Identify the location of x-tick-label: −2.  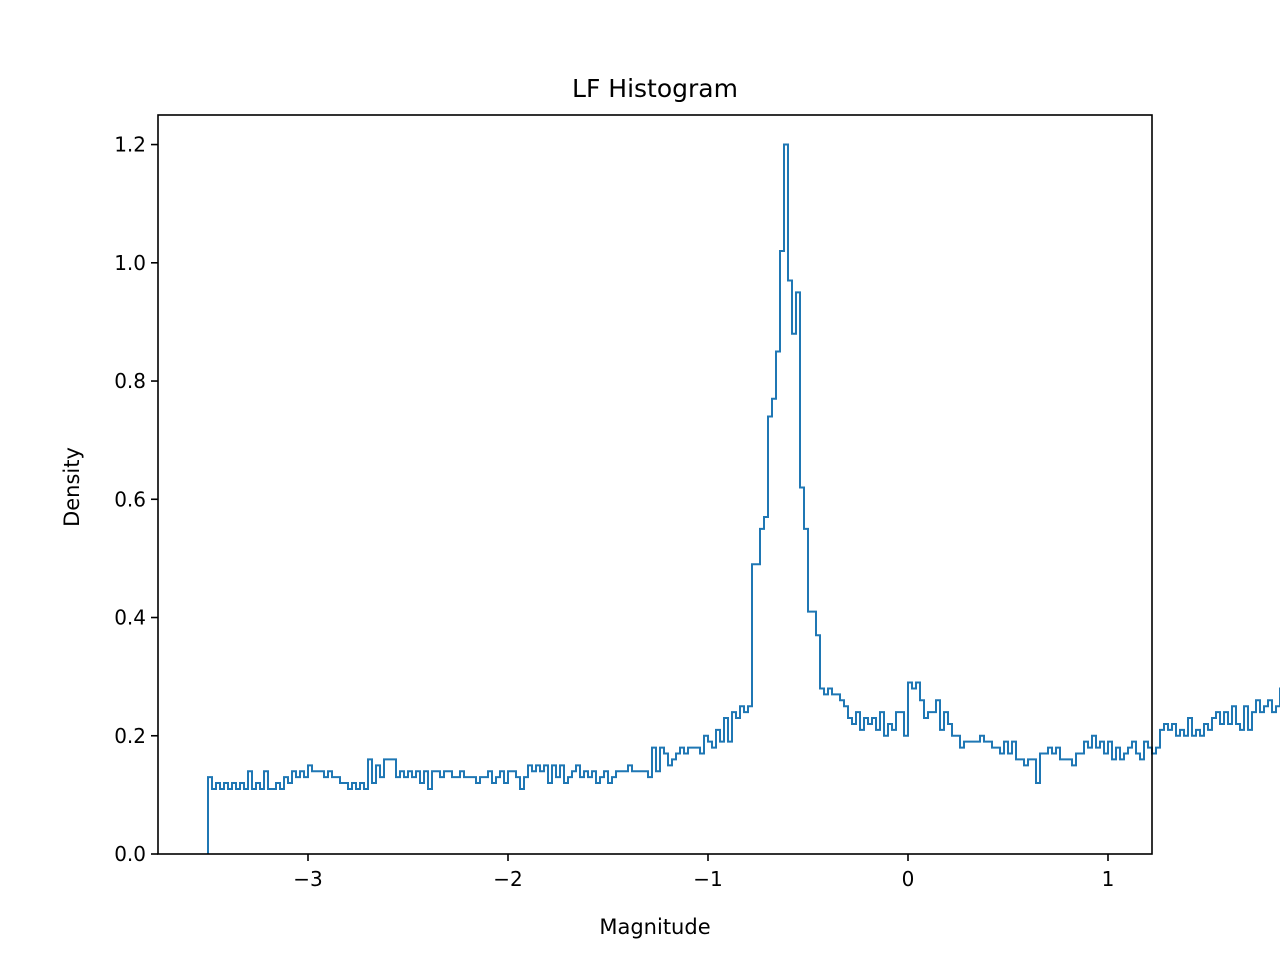
(507, 879).